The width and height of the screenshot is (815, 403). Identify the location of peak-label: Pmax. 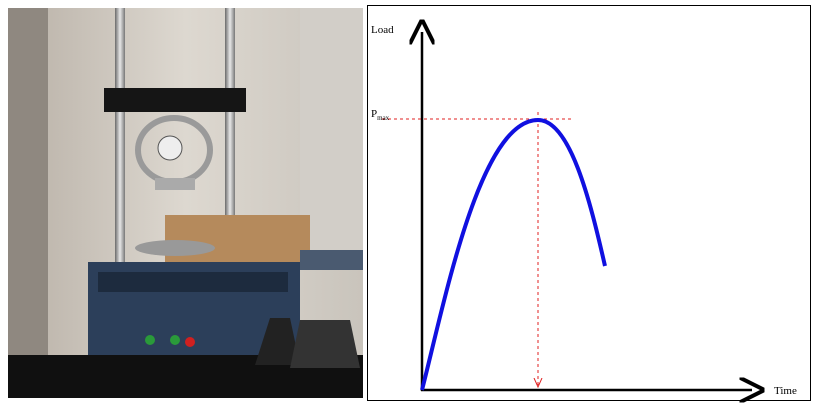
(380, 115).